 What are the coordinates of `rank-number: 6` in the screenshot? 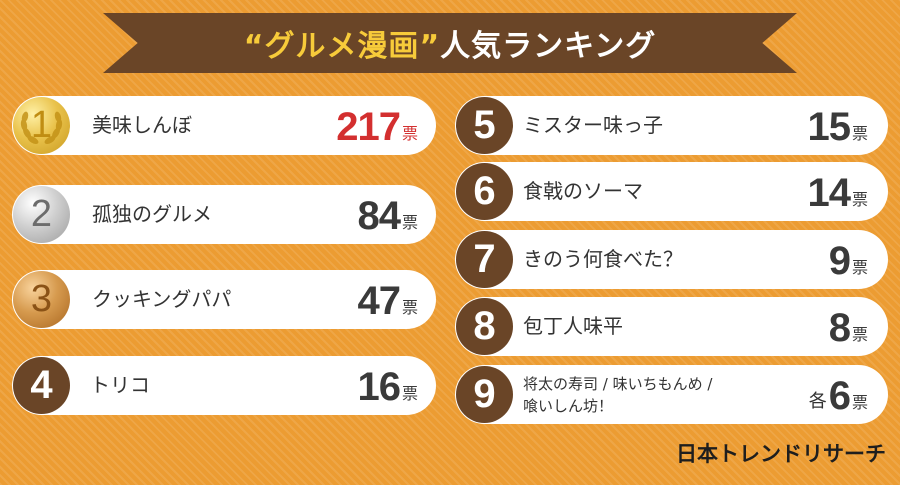 It's located at (484, 191).